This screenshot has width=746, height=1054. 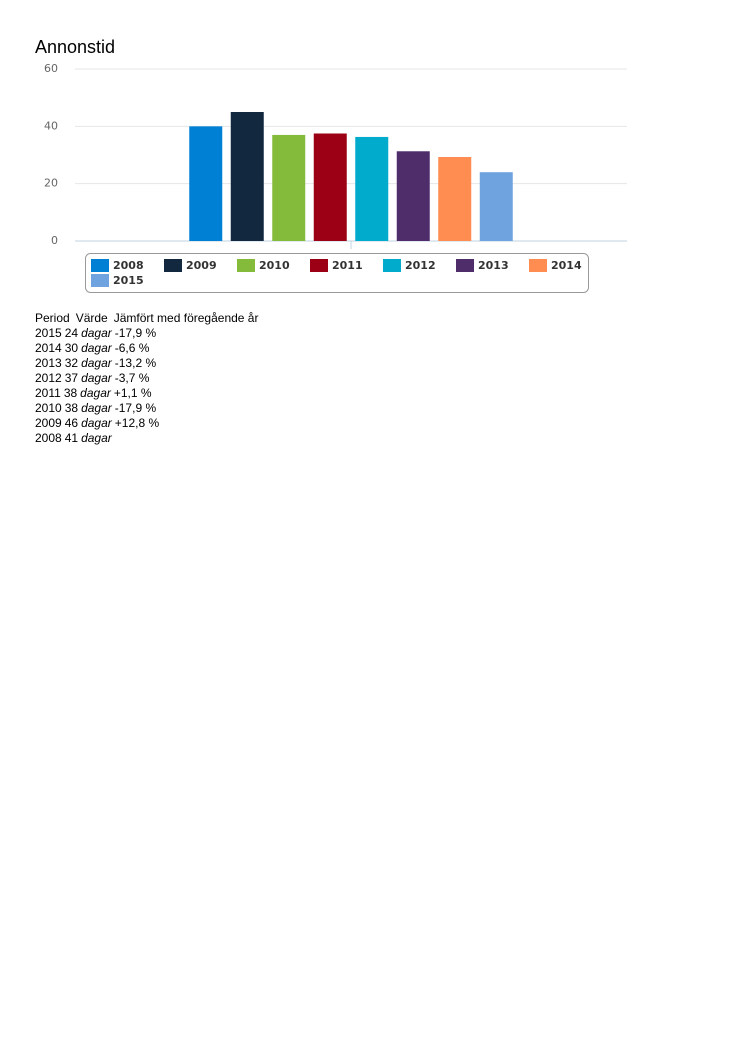 I want to click on table-cell: +12,8 %, so click(x=137, y=423).